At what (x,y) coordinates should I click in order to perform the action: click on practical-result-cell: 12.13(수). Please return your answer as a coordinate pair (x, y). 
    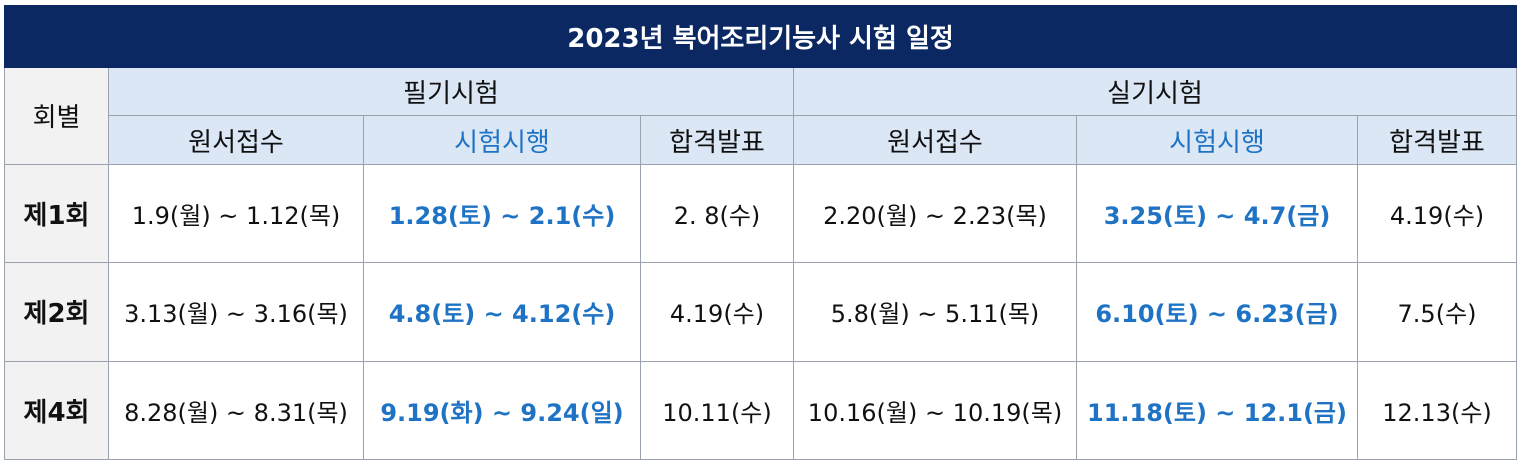
    Looking at the image, I should click on (1437, 410).